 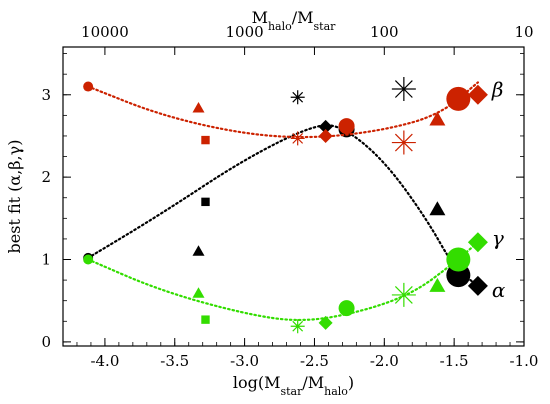 I want to click on series-label: β, so click(x=497, y=90).